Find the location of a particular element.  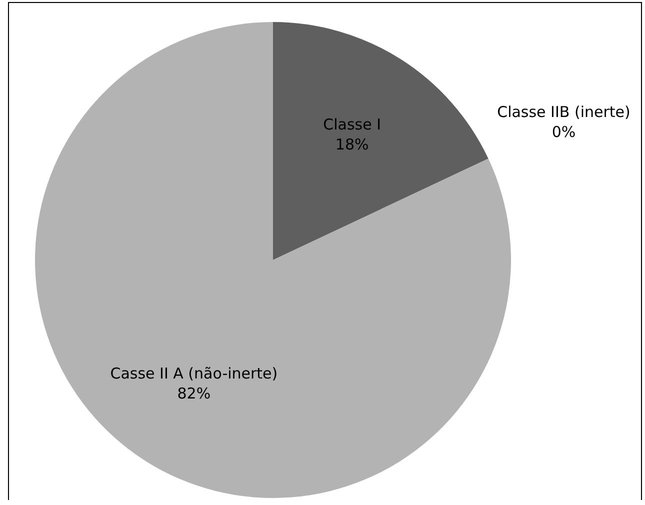

data-label: 82% is located at coordinates (194, 393).